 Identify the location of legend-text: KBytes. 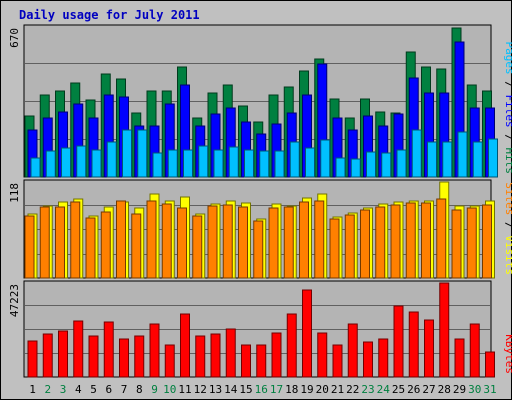
(507, 354).